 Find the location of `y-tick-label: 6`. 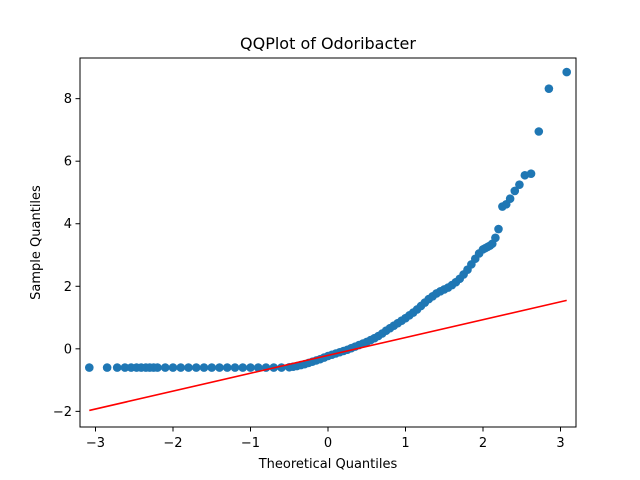

y-tick-label: 6 is located at coordinates (68, 162).